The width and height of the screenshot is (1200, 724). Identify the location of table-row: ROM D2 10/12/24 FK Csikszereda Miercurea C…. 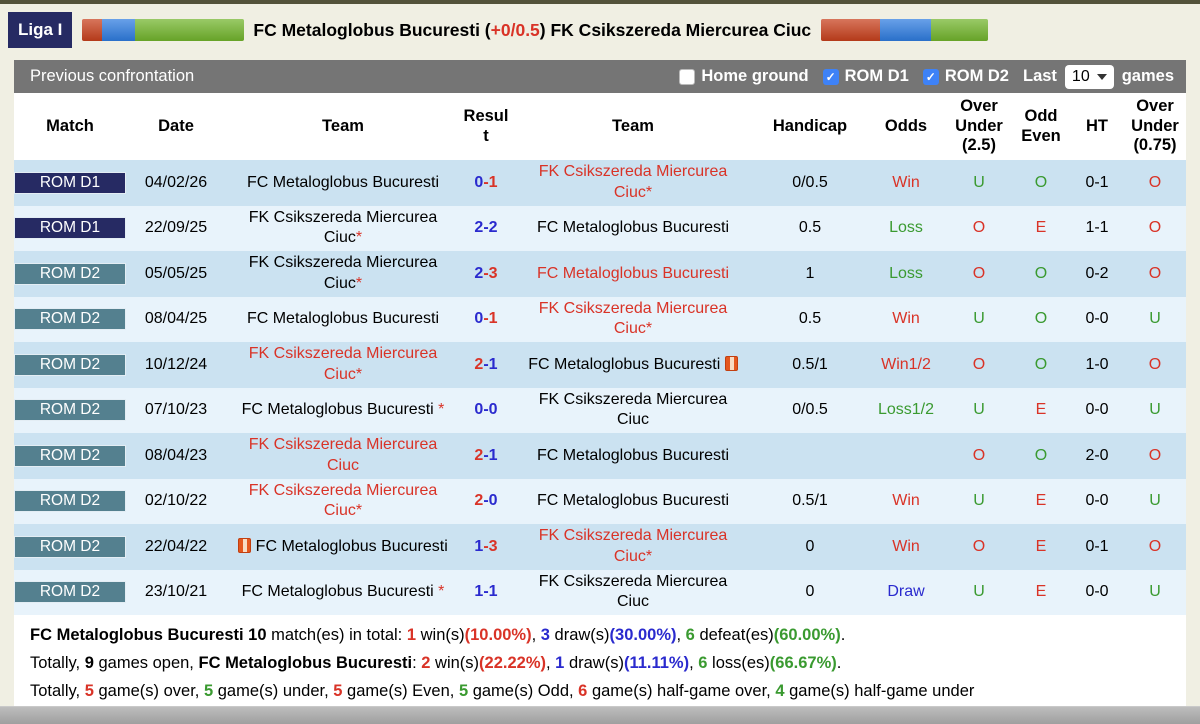
(600, 365).